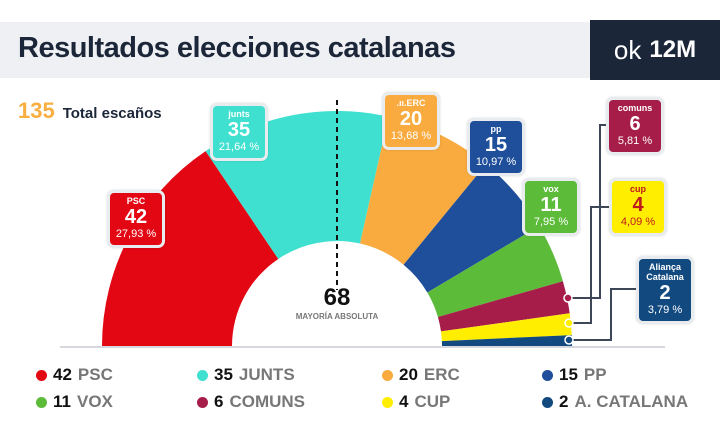  I want to click on legend-item: 4 CUP, so click(416, 402).